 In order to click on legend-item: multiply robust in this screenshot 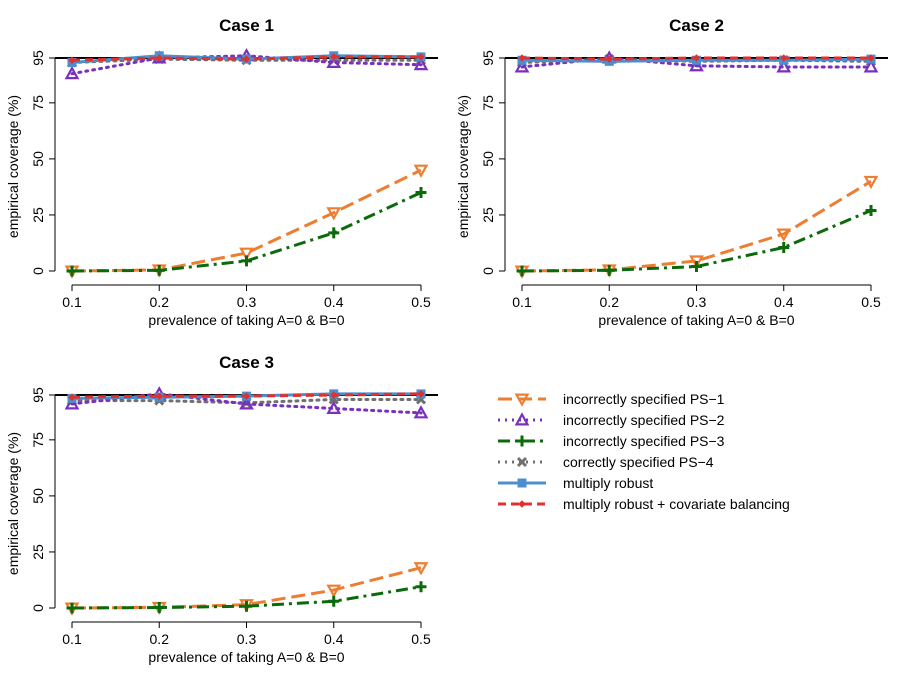, I will do `click(575, 483)`.